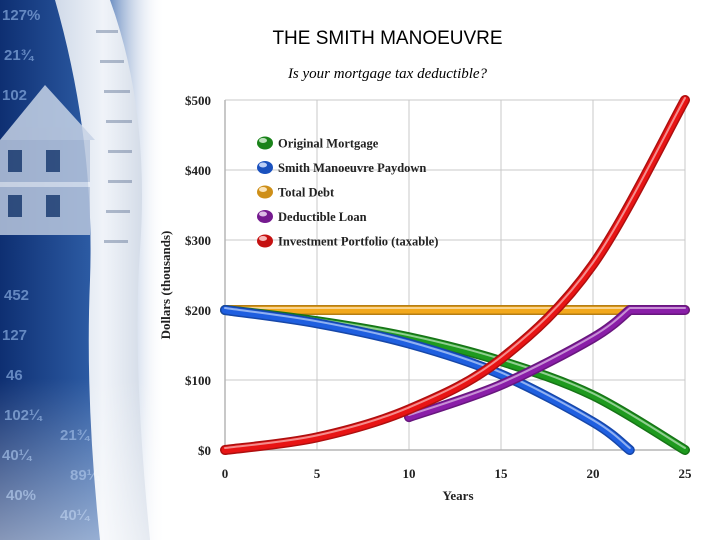 The height and width of the screenshot is (540, 720). What do you see at coordinates (358, 242) in the screenshot?
I see `legend-label-investment-portfolio-taxable: Investment Portfolio (taxable)` at bounding box center [358, 242].